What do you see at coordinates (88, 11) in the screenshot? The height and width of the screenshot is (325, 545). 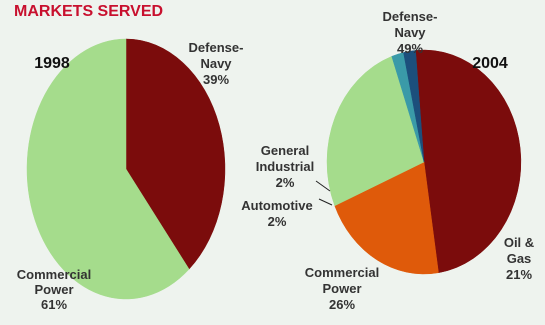 I see `chart-title: MARKETS SERVED` at bounding box center [88, 11].